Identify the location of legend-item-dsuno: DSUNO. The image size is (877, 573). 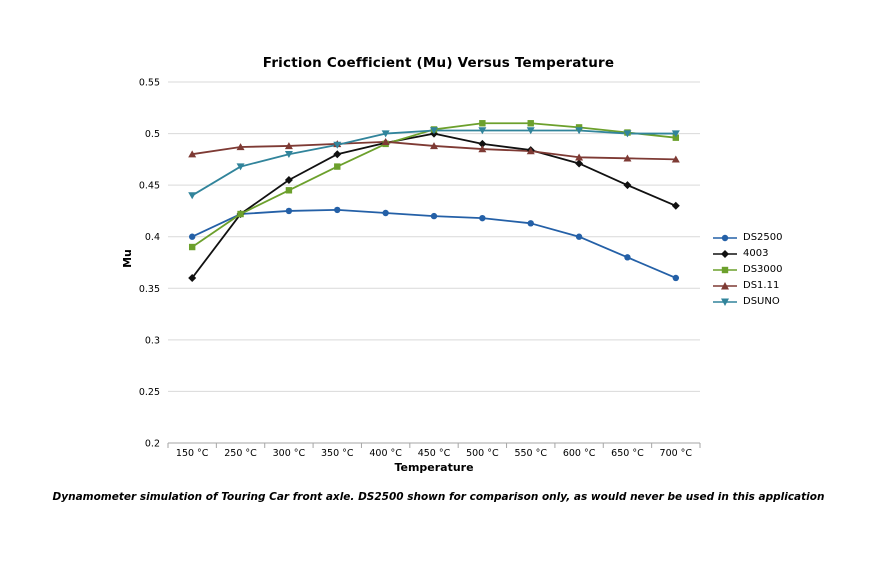
(747, 302).